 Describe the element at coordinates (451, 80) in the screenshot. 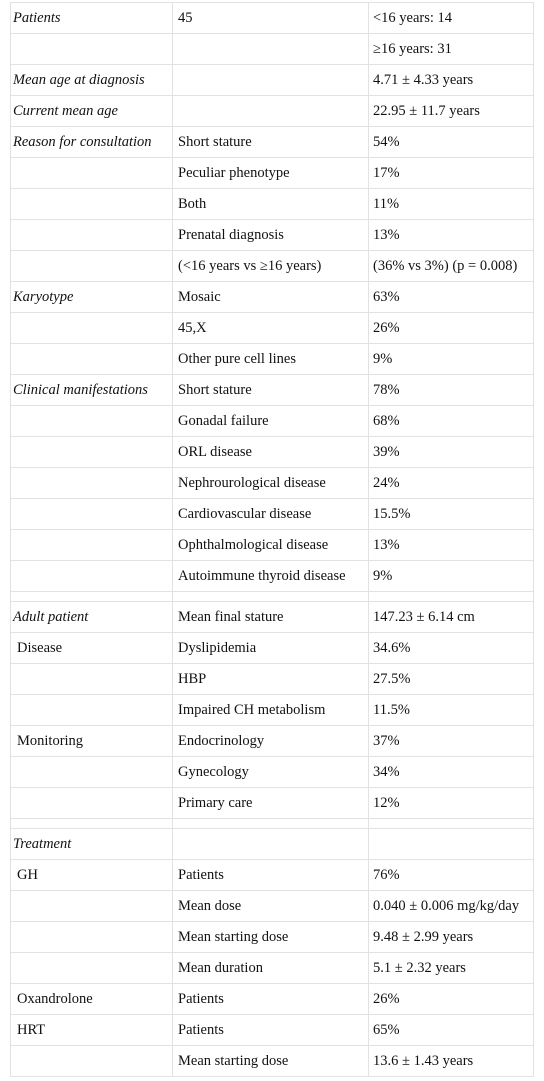

I see `table-cell: 4.71 ± 4.33 years` at that location.